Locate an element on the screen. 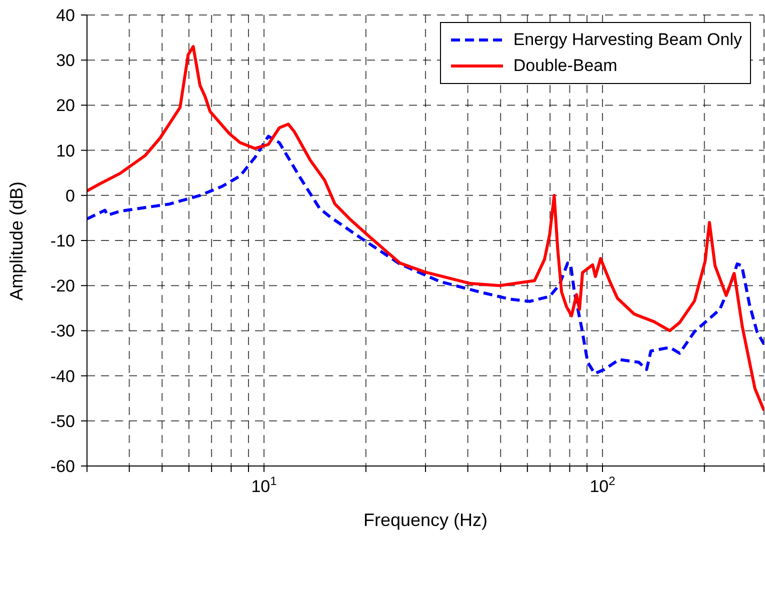 This screenshot has width=765, height=600. legend-label: Energy Harvesting Beam Only is located at coordinates (627, 40).